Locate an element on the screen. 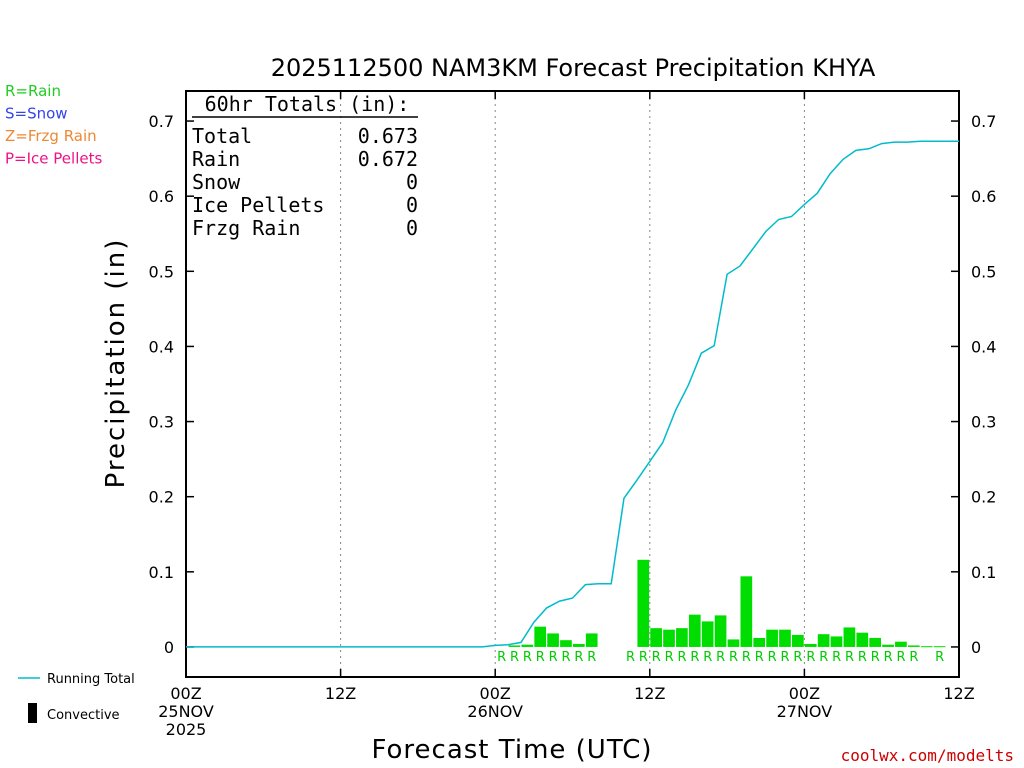 The width and height of the screenshot is (1024, 768). ptype-legend-item: S=Snow is located at coordinates (36, 114).